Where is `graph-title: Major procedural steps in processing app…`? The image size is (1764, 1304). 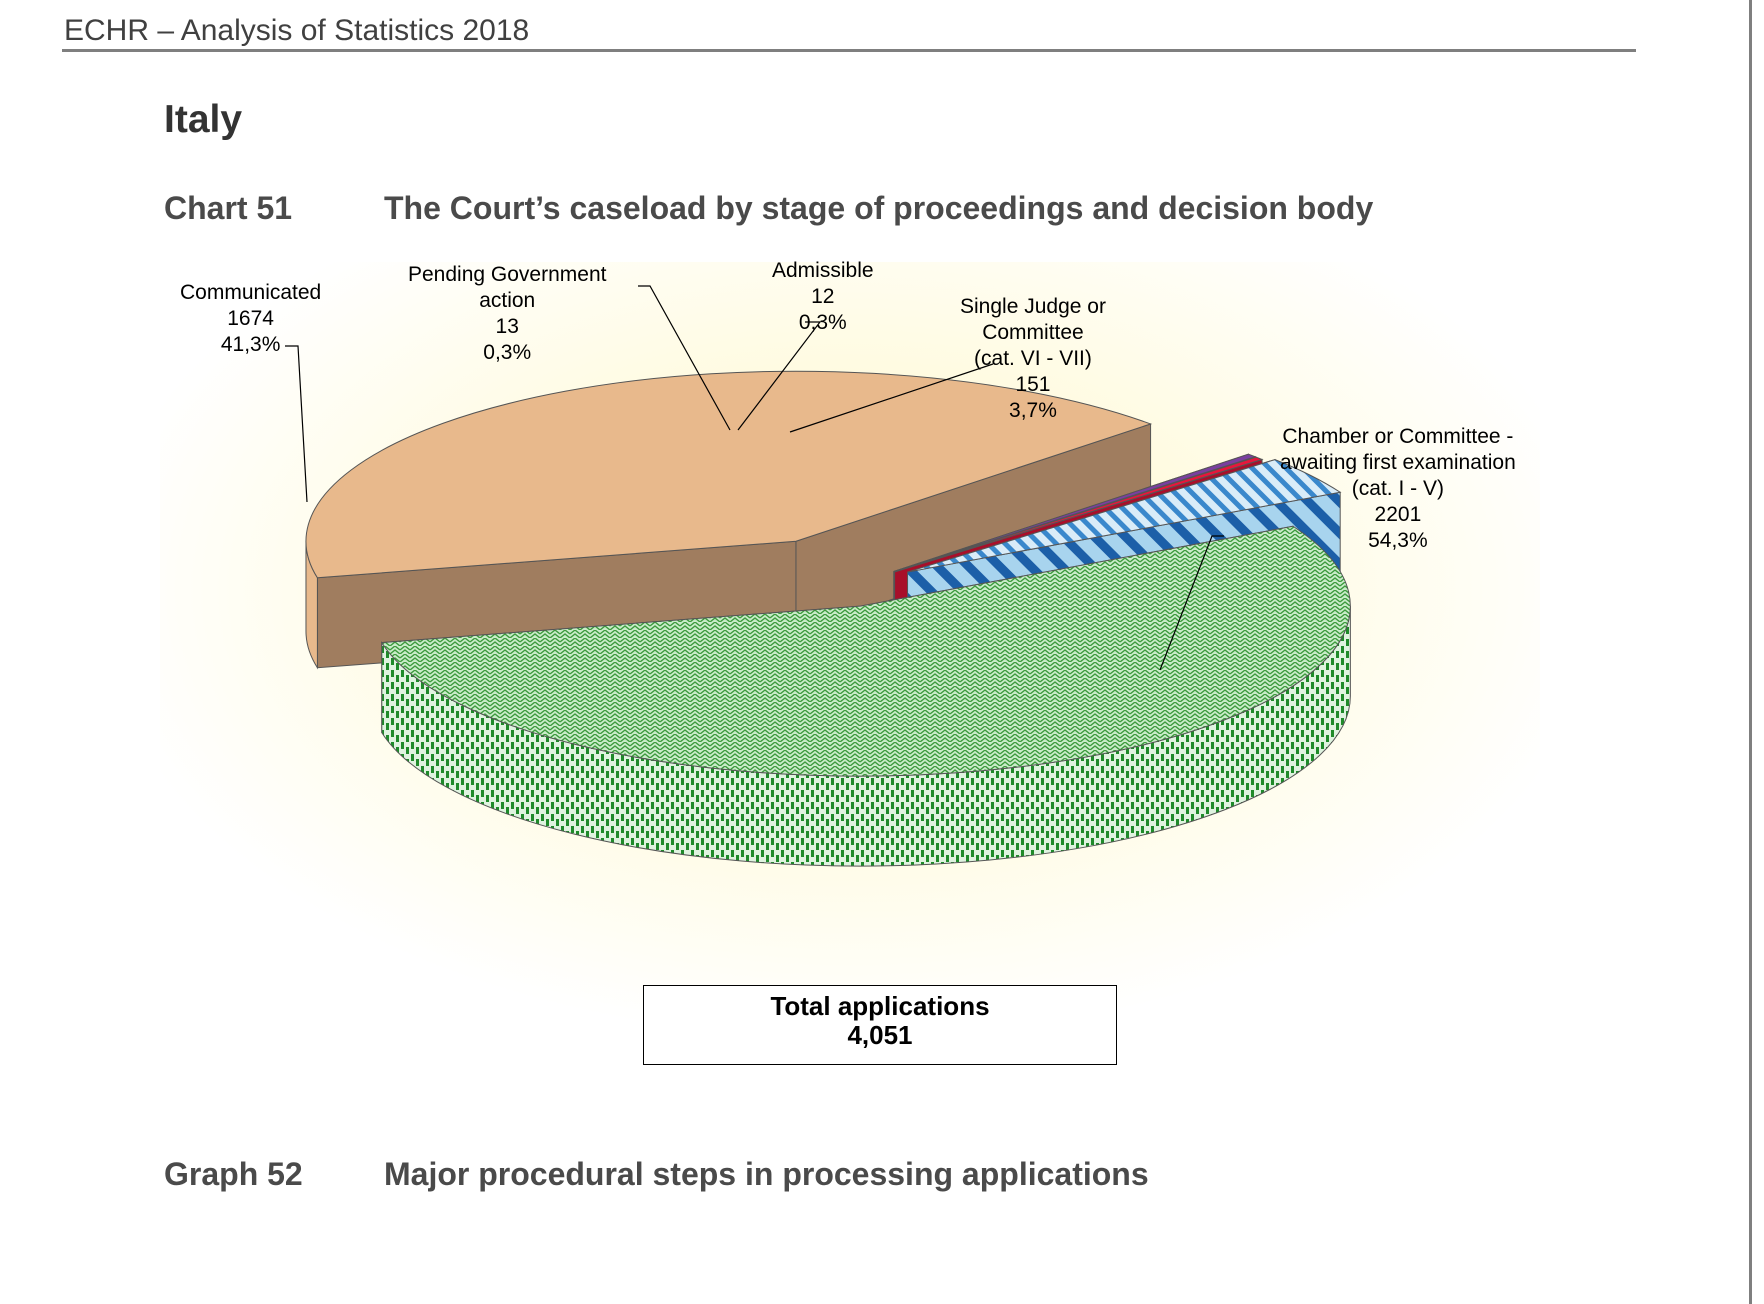 graph-title: Major procedural steps in processing app… is located at coordinates (766, 1174).